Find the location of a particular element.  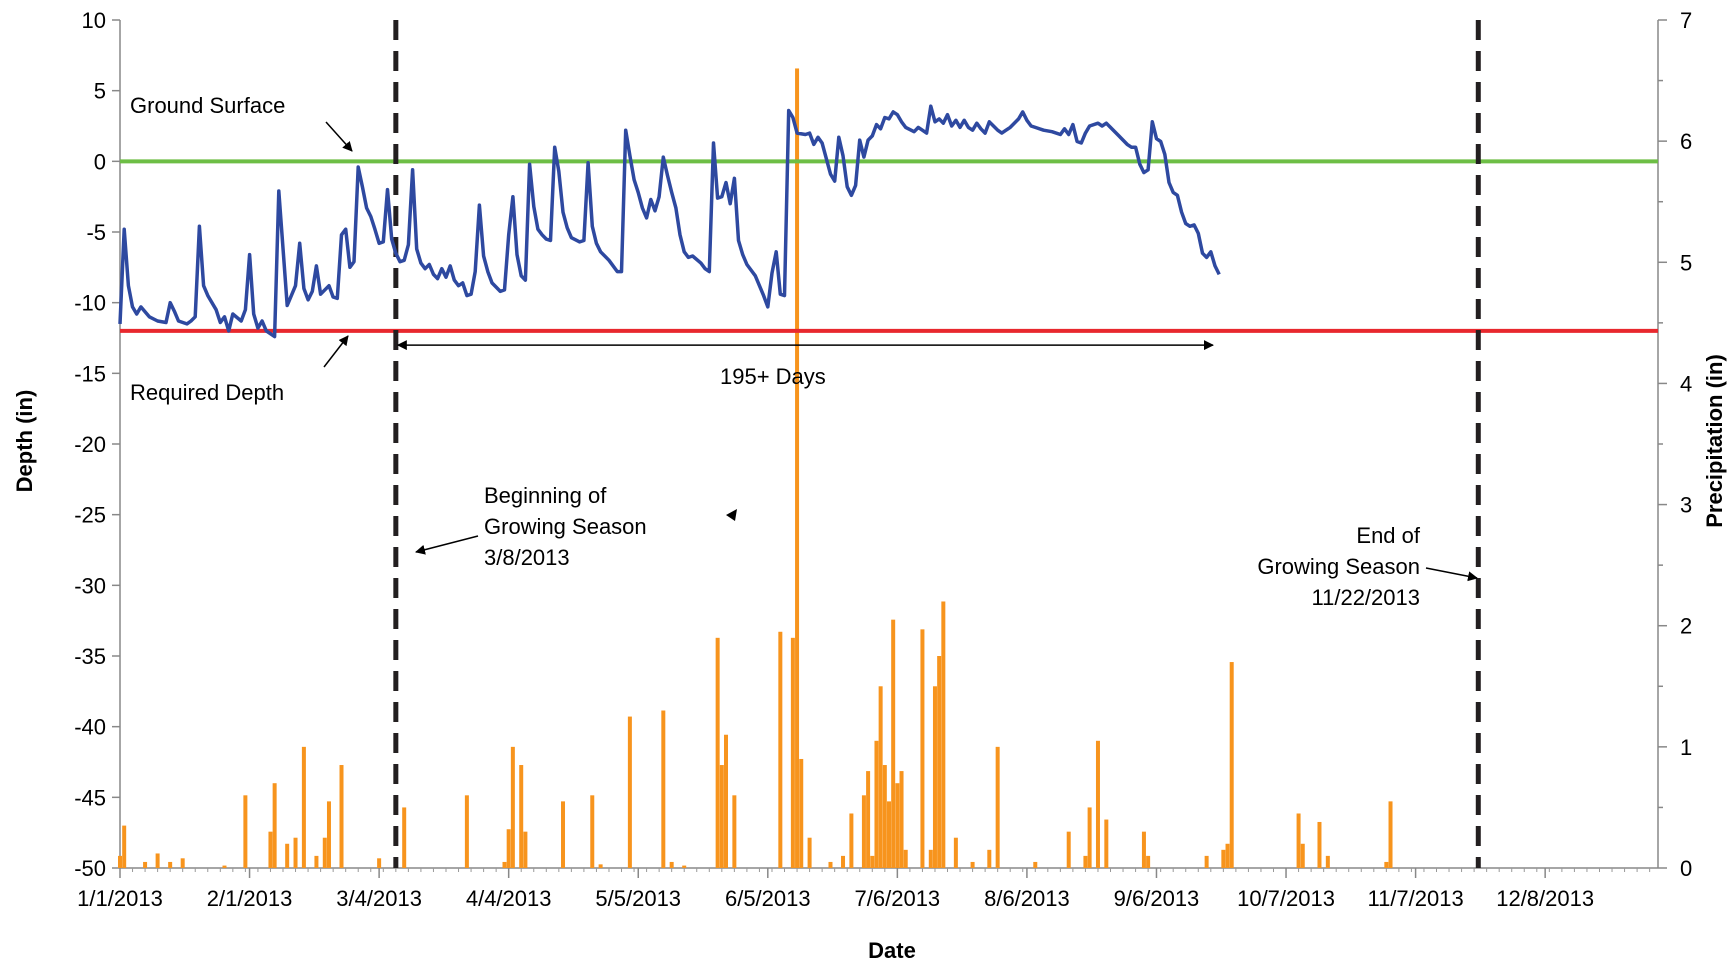

span-days-label: 195+ Days is located at coordinates (773, 376).